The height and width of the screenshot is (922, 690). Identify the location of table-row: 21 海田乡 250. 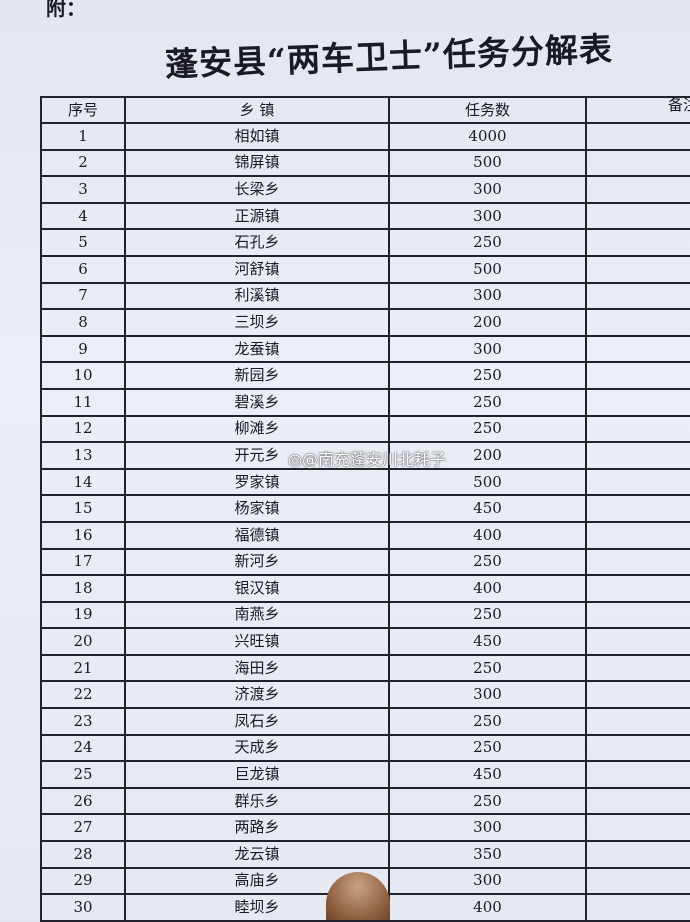
(365, 668).